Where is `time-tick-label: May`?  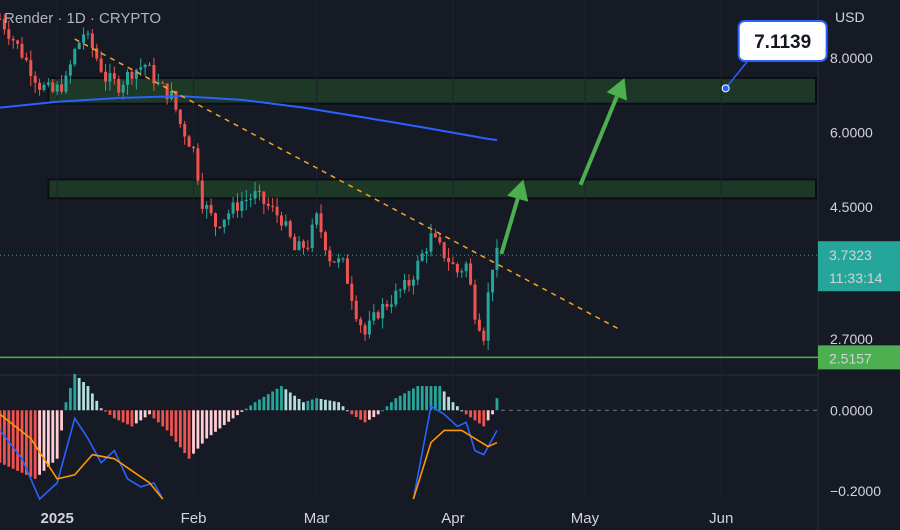 time-tick-label: May is located at coordinates (585, 518).